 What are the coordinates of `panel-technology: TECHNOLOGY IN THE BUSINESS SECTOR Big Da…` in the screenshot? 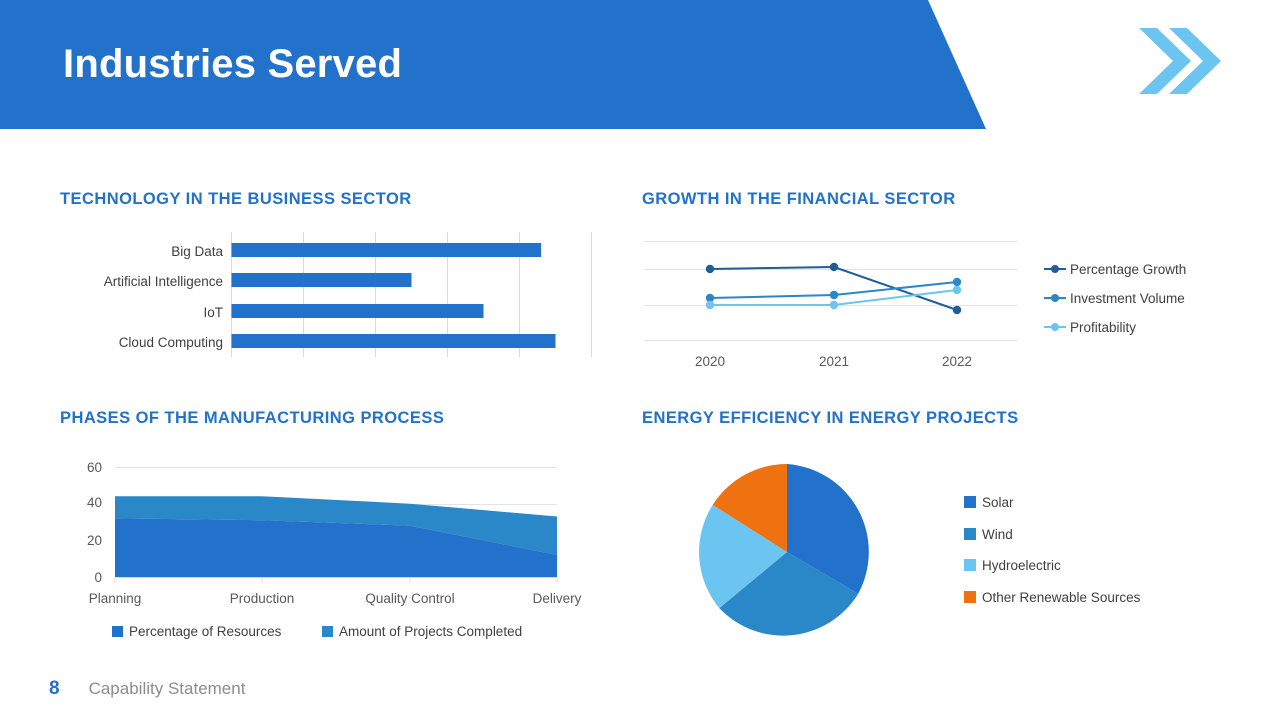 It's located at (345, 282).